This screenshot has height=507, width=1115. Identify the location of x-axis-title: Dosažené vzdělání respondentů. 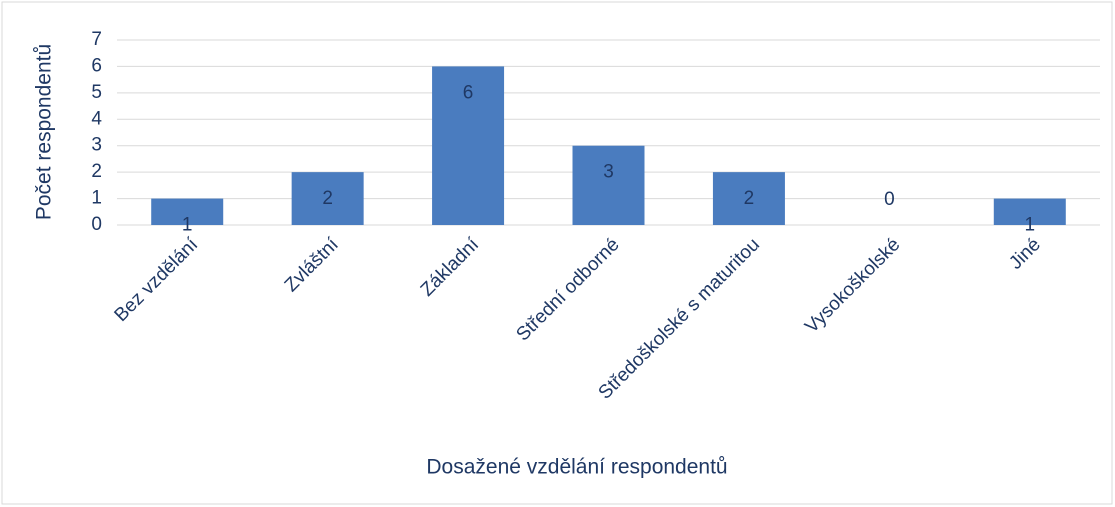
(576, 467).